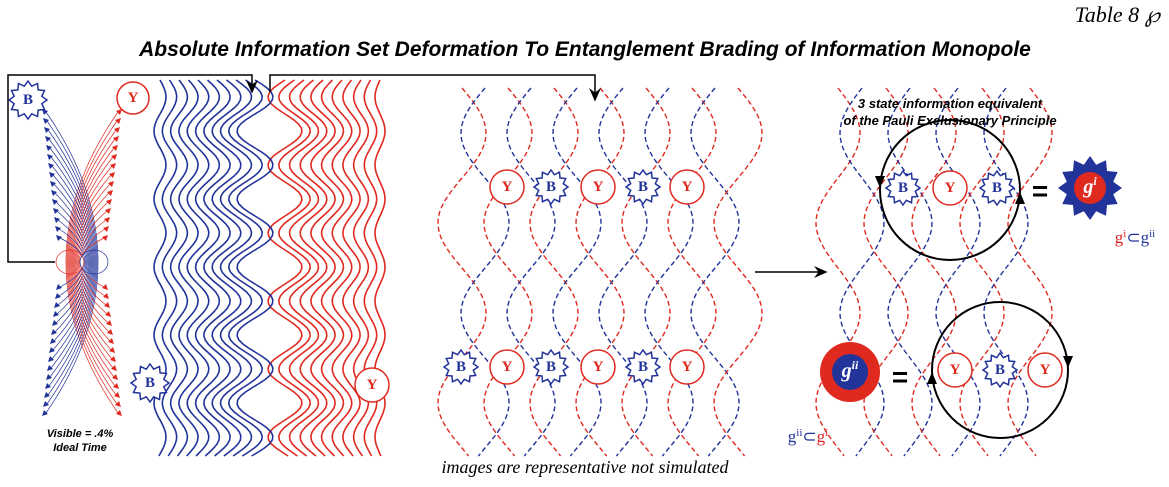  I want to click on sup: i, so click(1124, 234).